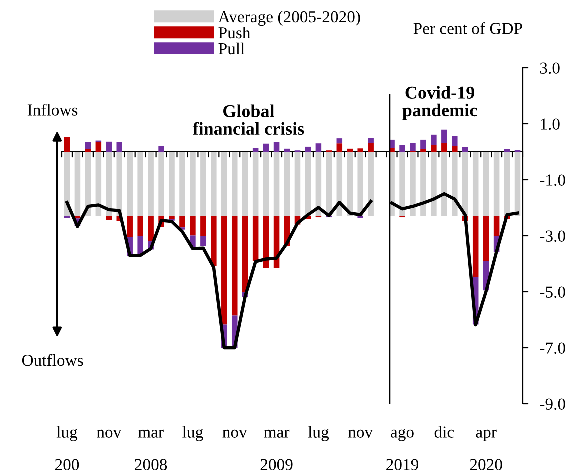  I want to click on annotation: Covid-19 pandemic, so click(440, 103).